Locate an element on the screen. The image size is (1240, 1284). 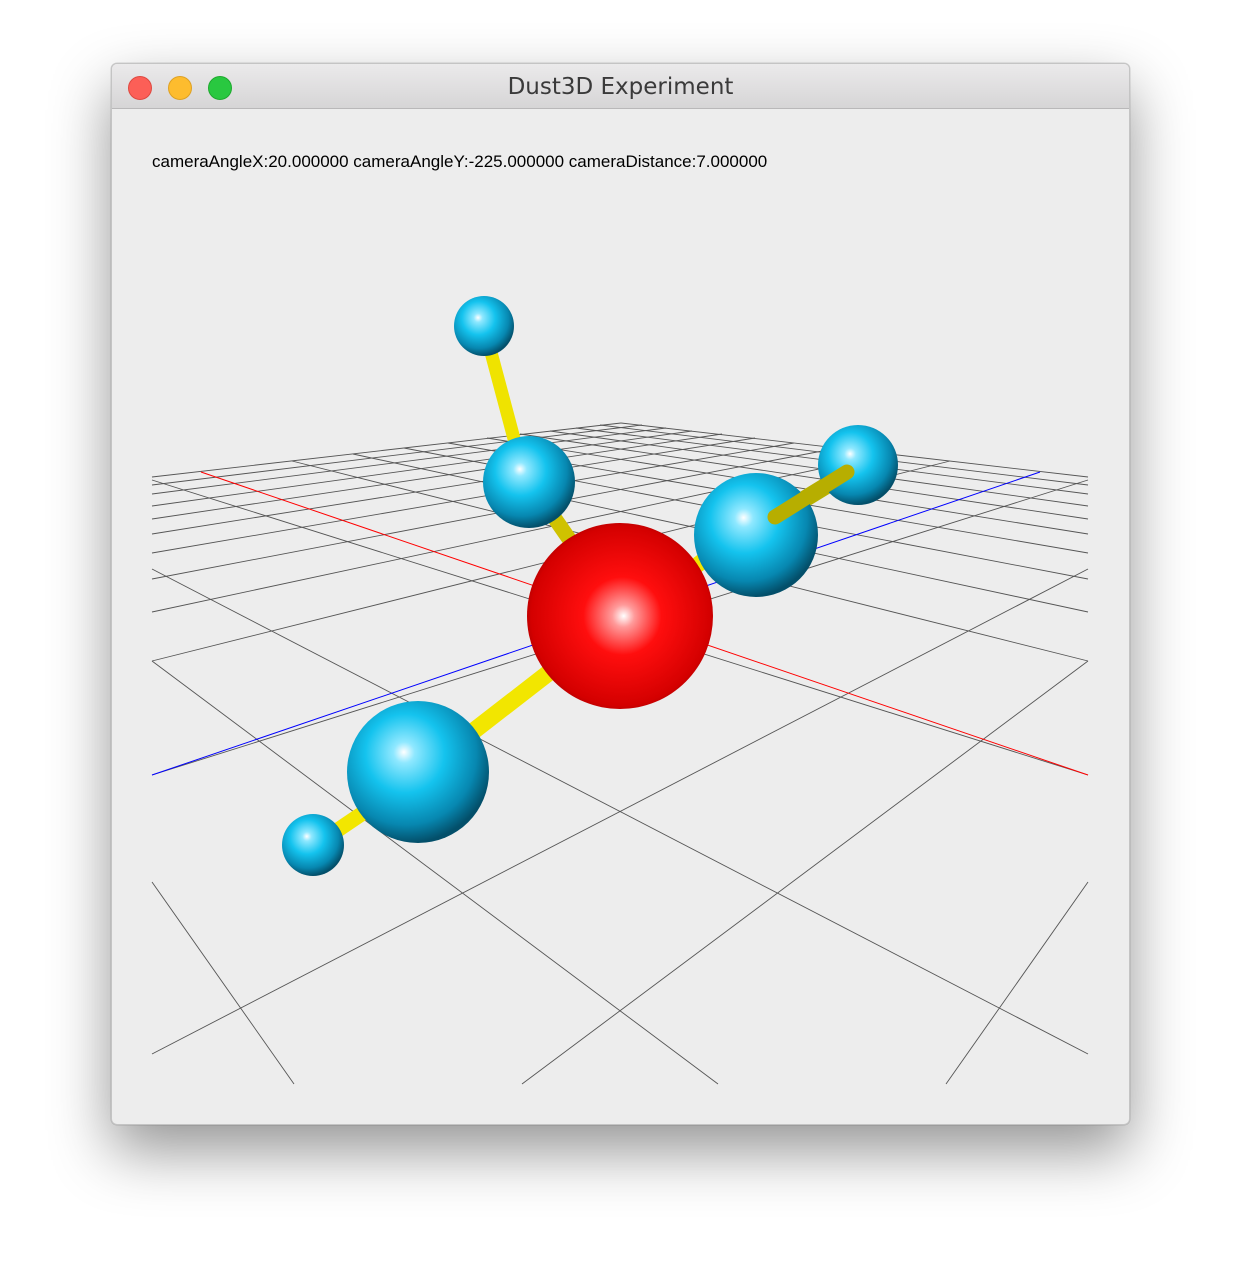
bond-right-front is located at coordinates (811, 494).